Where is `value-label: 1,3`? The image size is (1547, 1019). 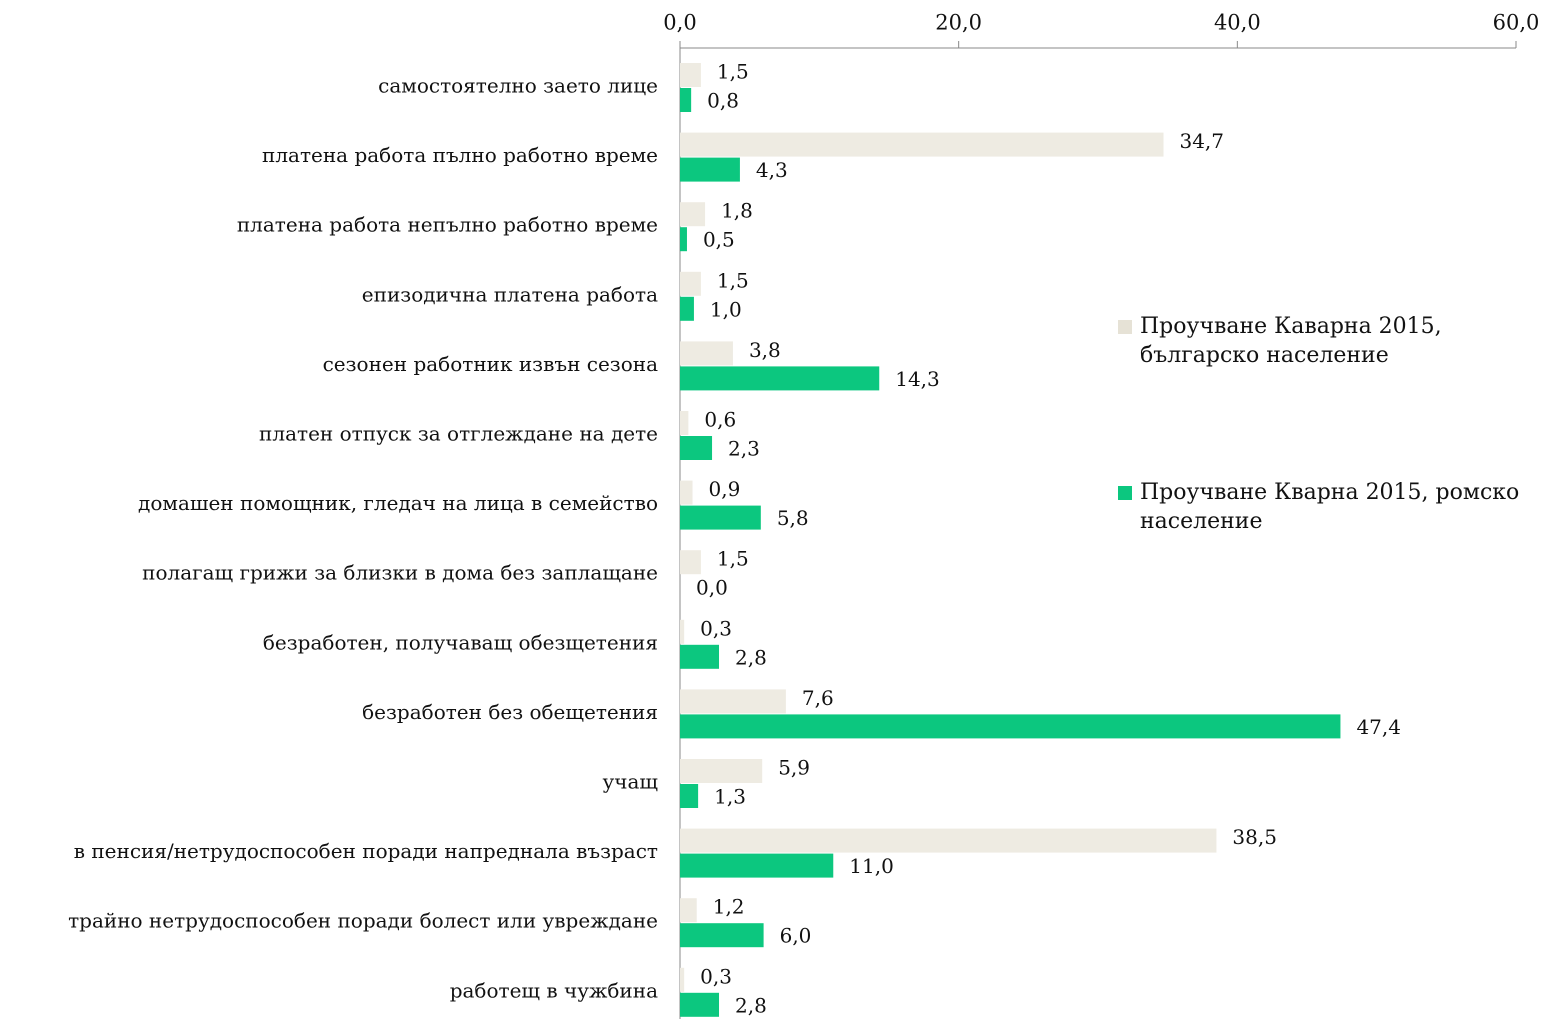
value-label: 1,3 is located at coordinates (730, 797).